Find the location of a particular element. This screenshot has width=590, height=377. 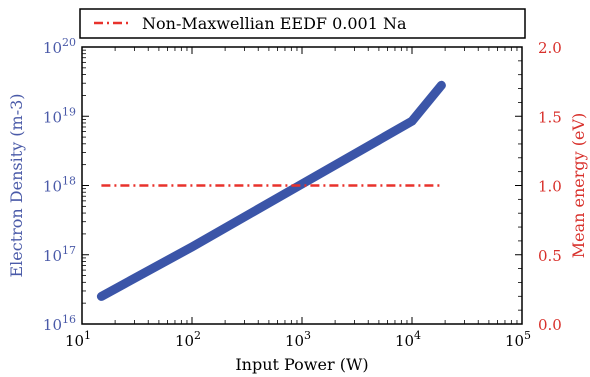

x-tick-label: 10³ is located at coordinates (298, 339).